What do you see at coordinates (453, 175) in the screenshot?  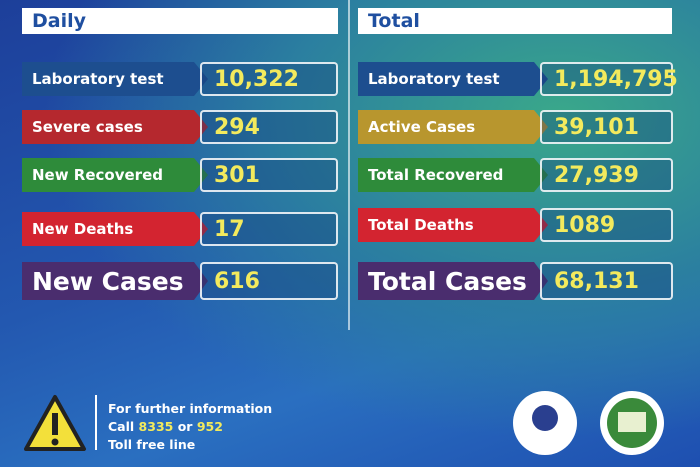 I see `row-label: Total Recovered` at bounding box center [453, 175].